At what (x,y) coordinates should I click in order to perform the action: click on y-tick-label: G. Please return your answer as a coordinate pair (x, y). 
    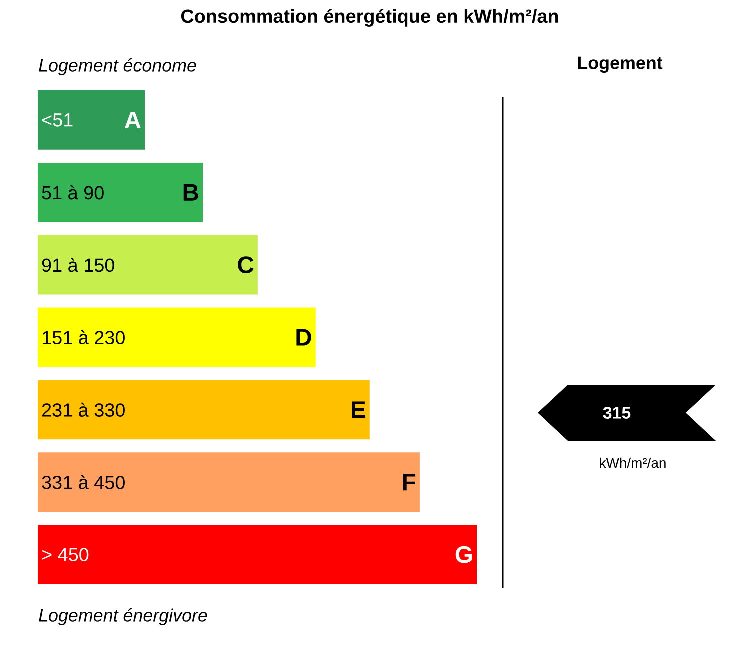
    Looking at the image, I should click on (464, 555).